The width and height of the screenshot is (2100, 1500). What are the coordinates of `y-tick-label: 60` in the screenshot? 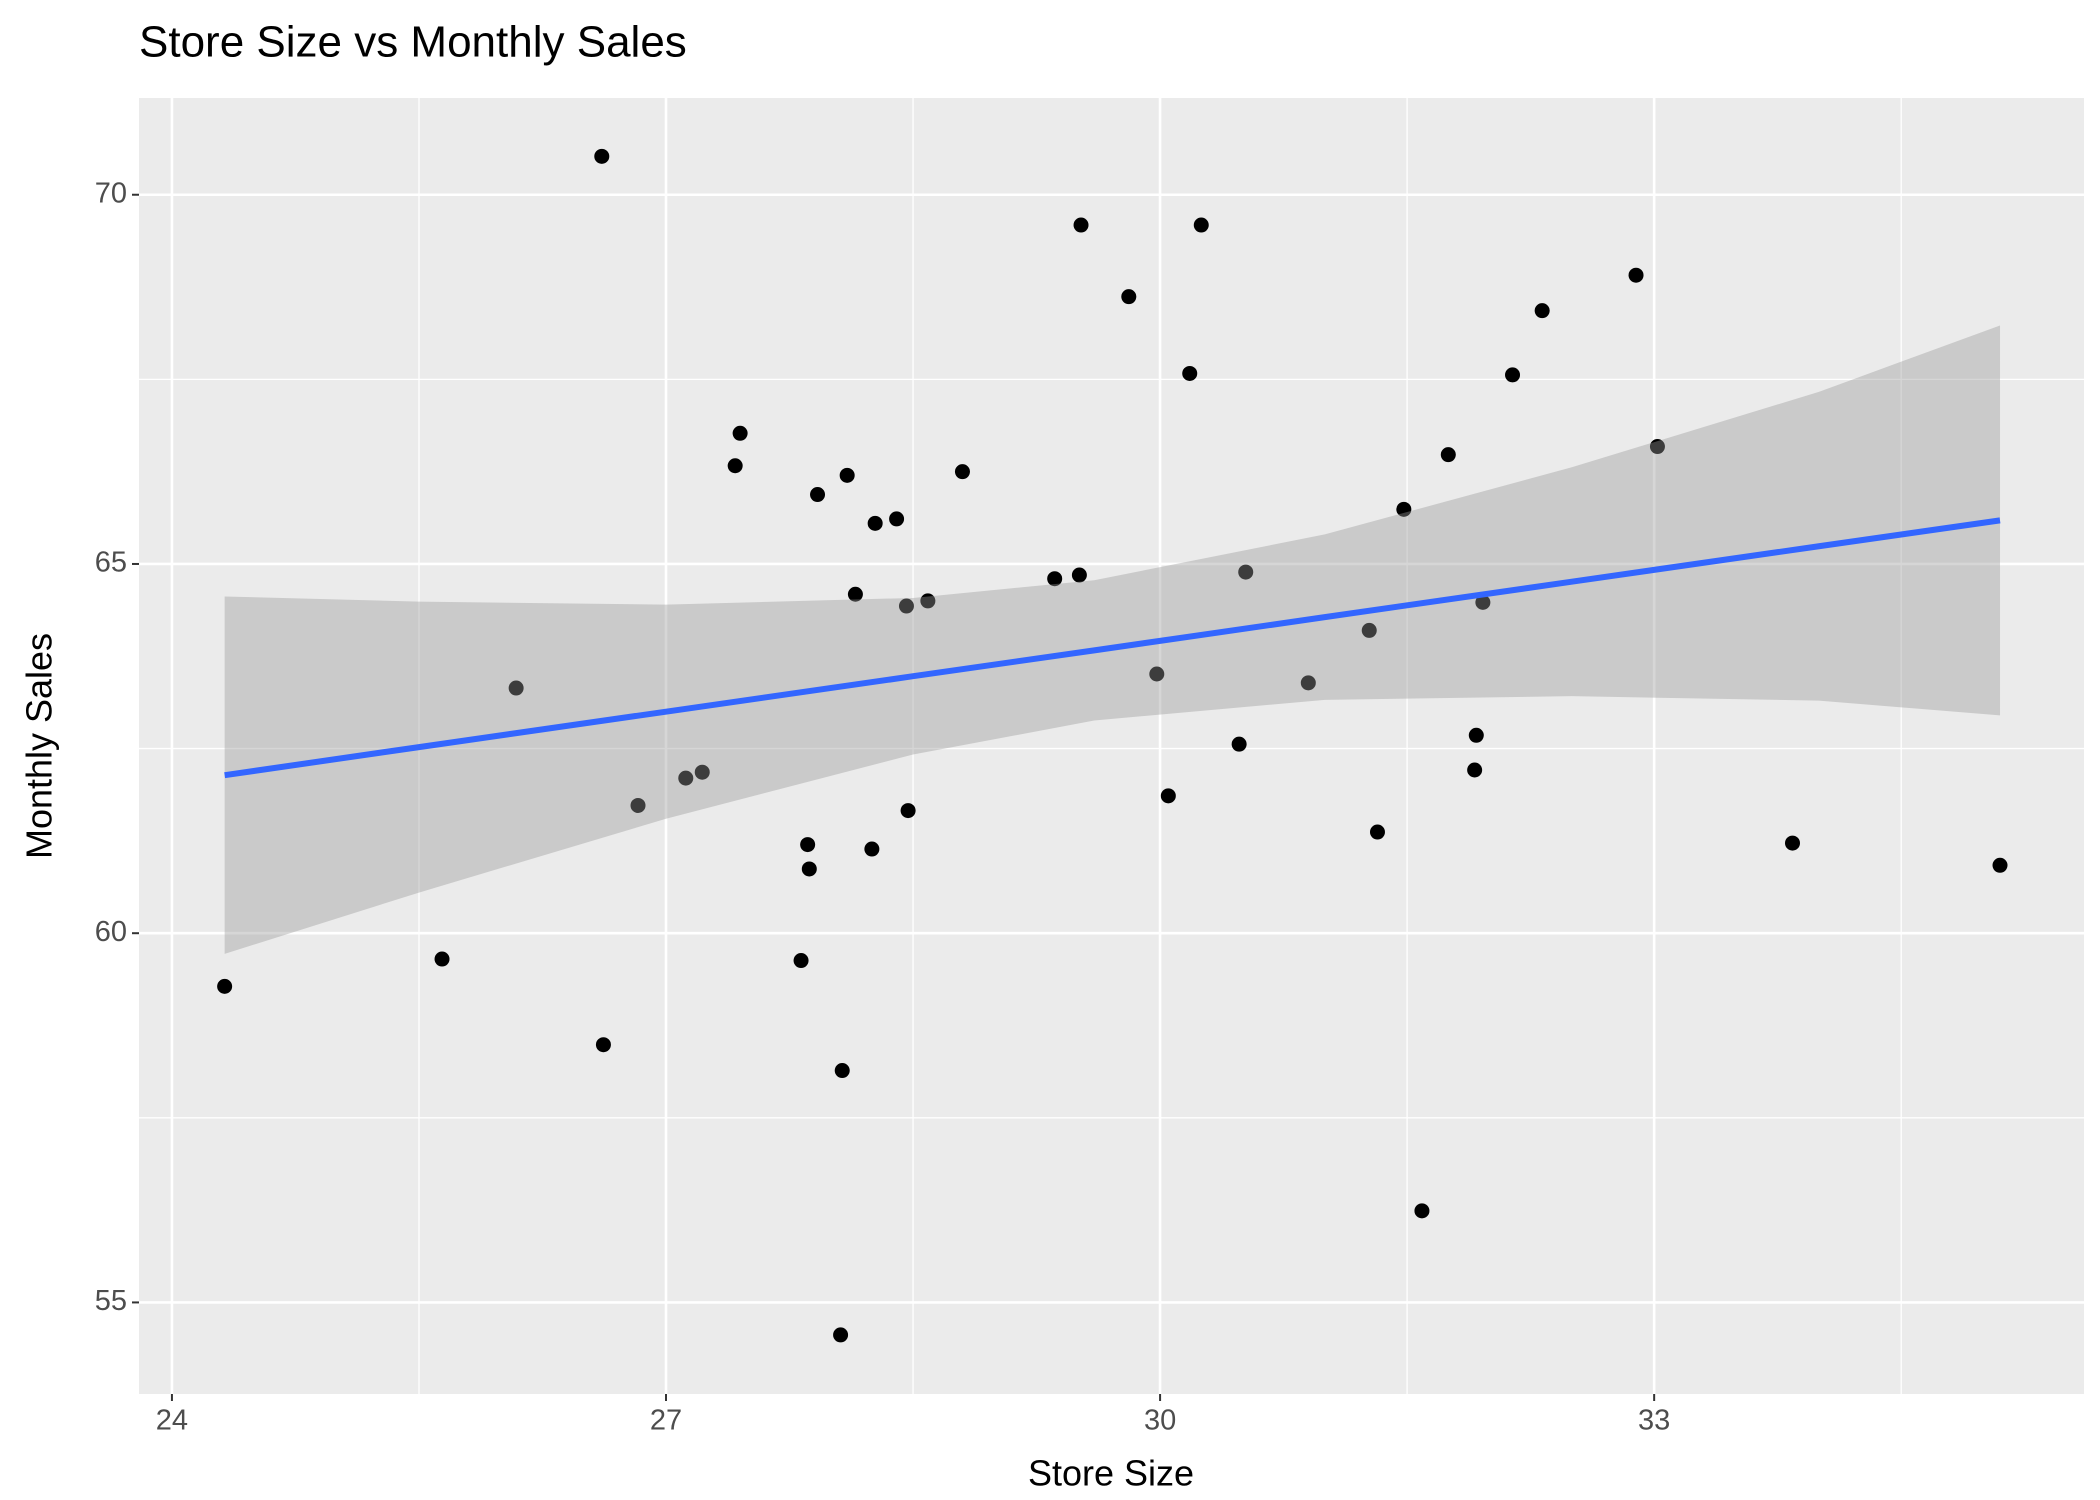 It's located at (111, 932).